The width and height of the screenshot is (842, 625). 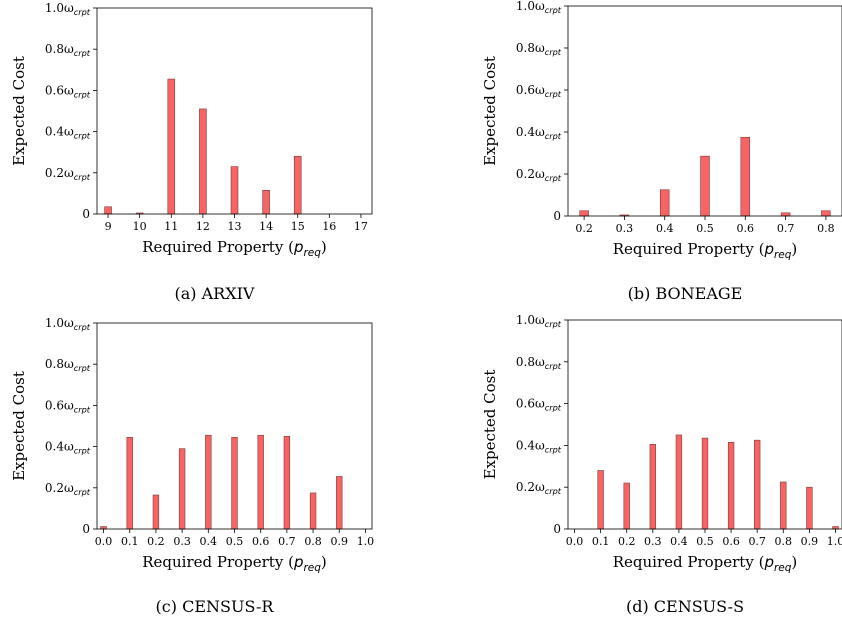 What do you see at coordinates (235, 226) in the screenshot?
I see `x-tick-label: 13` at bounding box center [235, 226].